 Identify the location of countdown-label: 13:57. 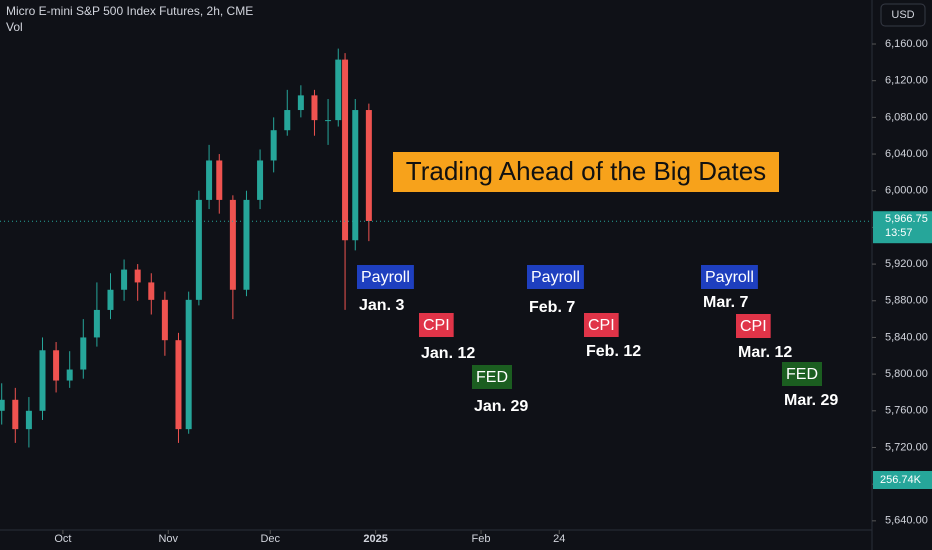
(899, 233).